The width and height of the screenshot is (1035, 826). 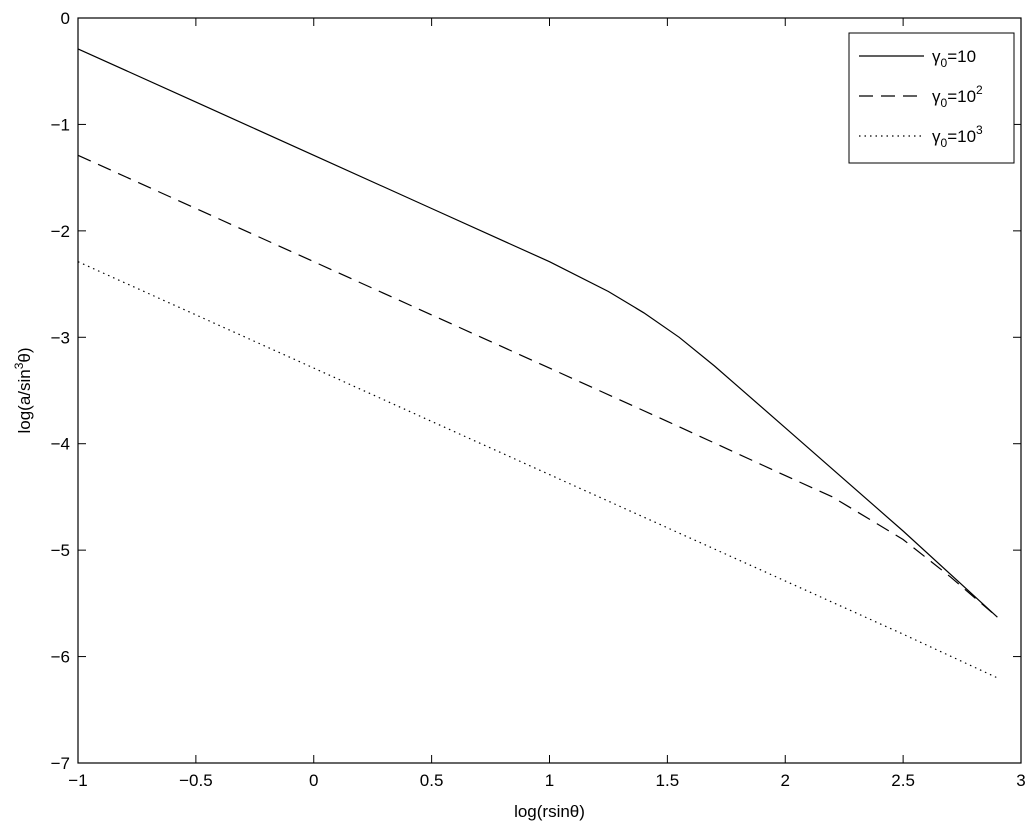 I want to click on legend-label-3: γ0=103, so click(x=957, y=136).